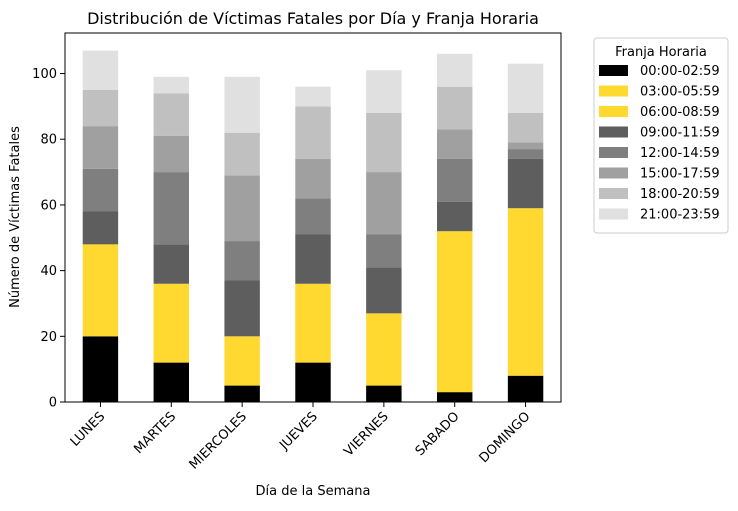 Image resolution: width=738 pixels, height=511 pixels. What do you see at coordinates (680, 194) in the screenshot?
I see `legend-label: 18:00-20:59` at bounding box center [680, 194].